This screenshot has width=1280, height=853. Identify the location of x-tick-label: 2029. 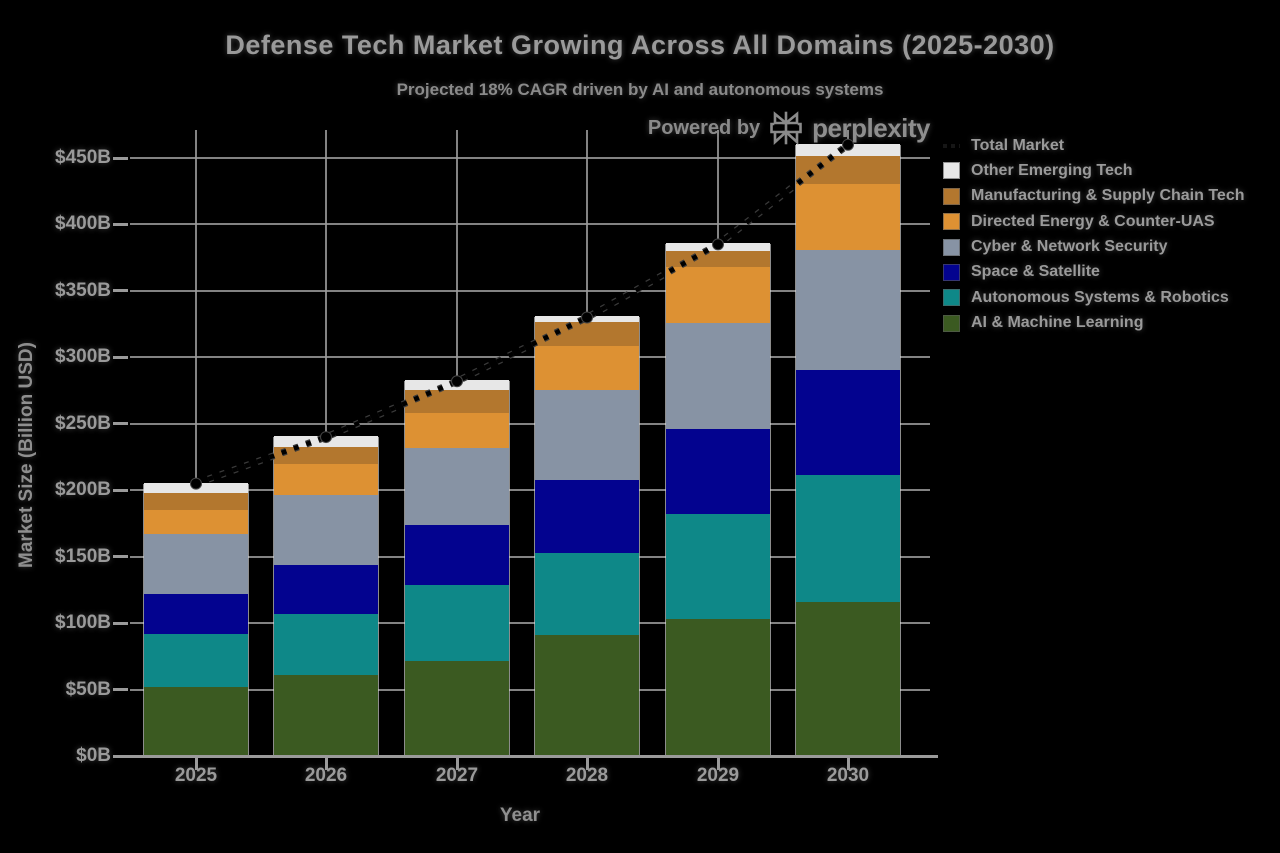
(718, 775).